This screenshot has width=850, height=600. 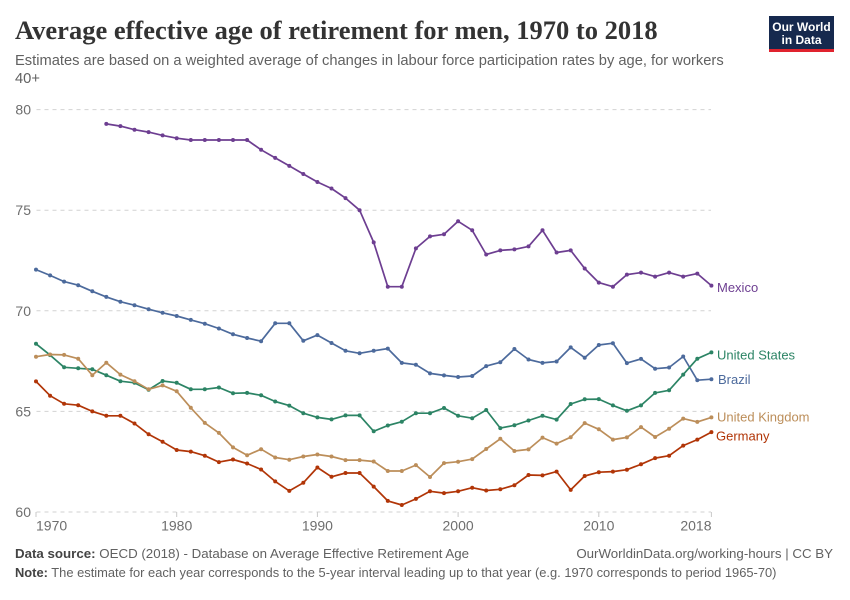 I want to click on svg-text: Germany, so click(x=743, y=436).